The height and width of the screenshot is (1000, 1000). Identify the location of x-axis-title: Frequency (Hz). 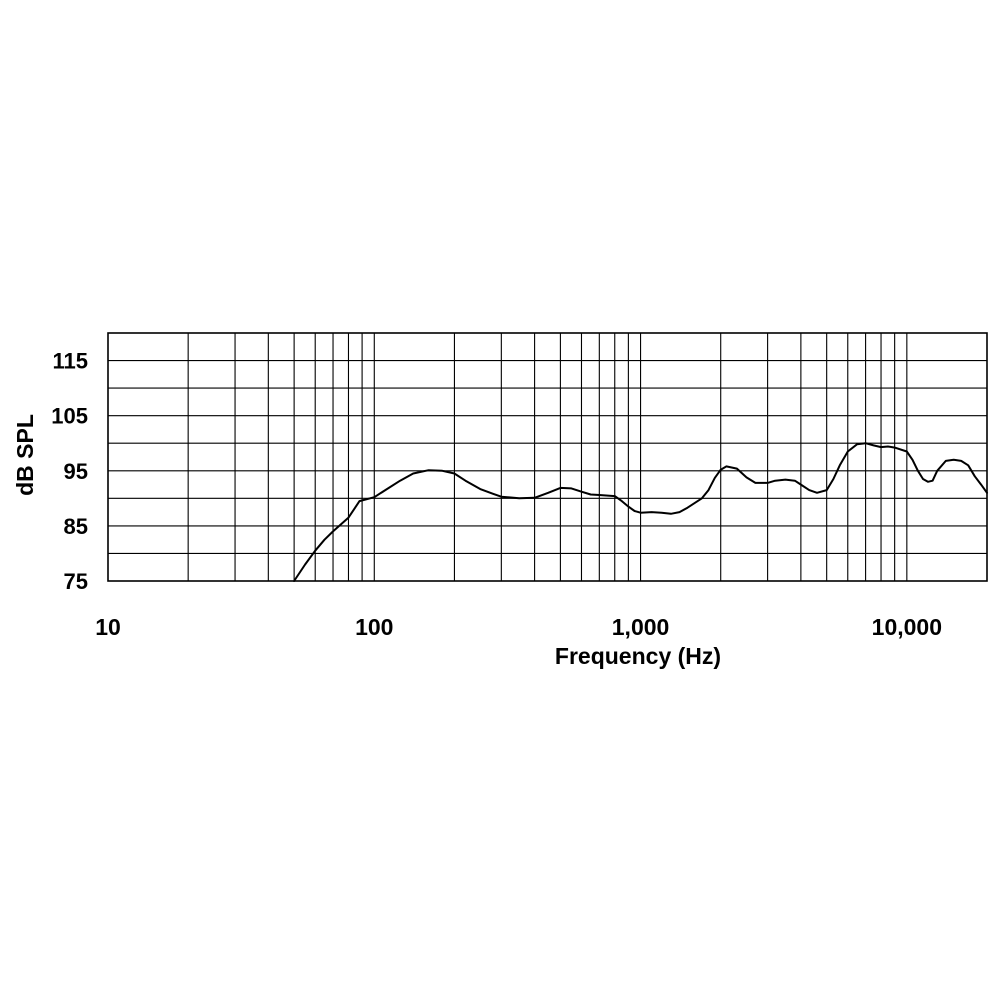
(638, 656).